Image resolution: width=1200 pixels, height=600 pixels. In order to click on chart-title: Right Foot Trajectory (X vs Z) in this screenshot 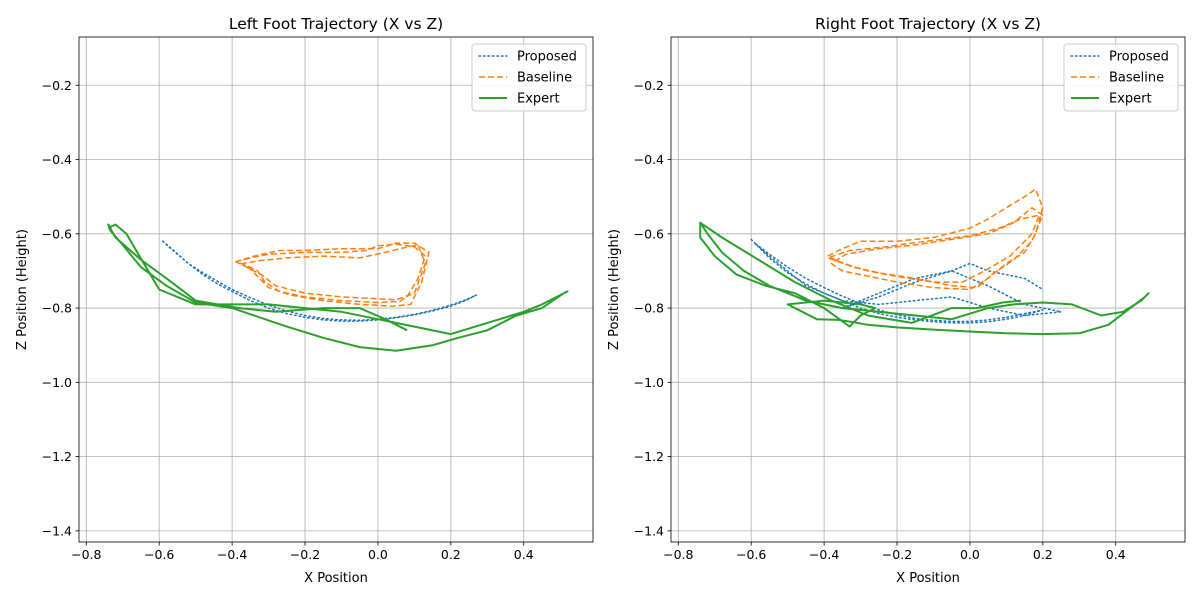, I will do `click(928, 24)`.